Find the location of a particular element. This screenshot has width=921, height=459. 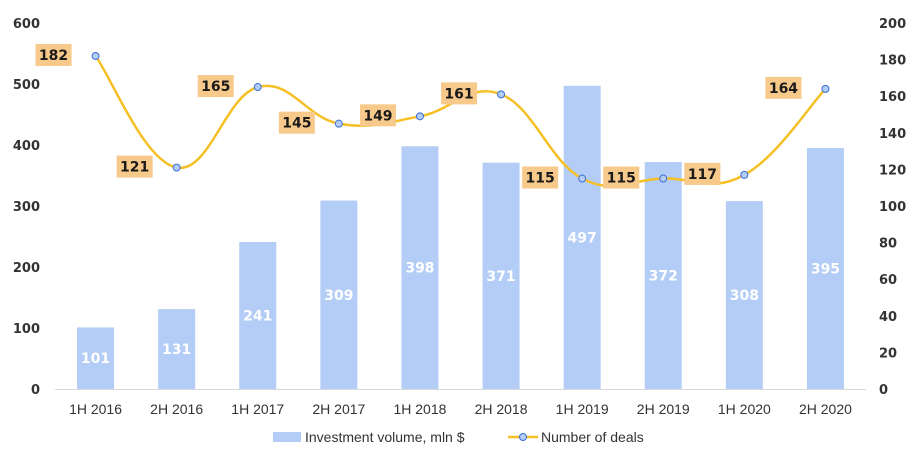

legend-swatch-deals-marker is located at coordinates (523, 437).